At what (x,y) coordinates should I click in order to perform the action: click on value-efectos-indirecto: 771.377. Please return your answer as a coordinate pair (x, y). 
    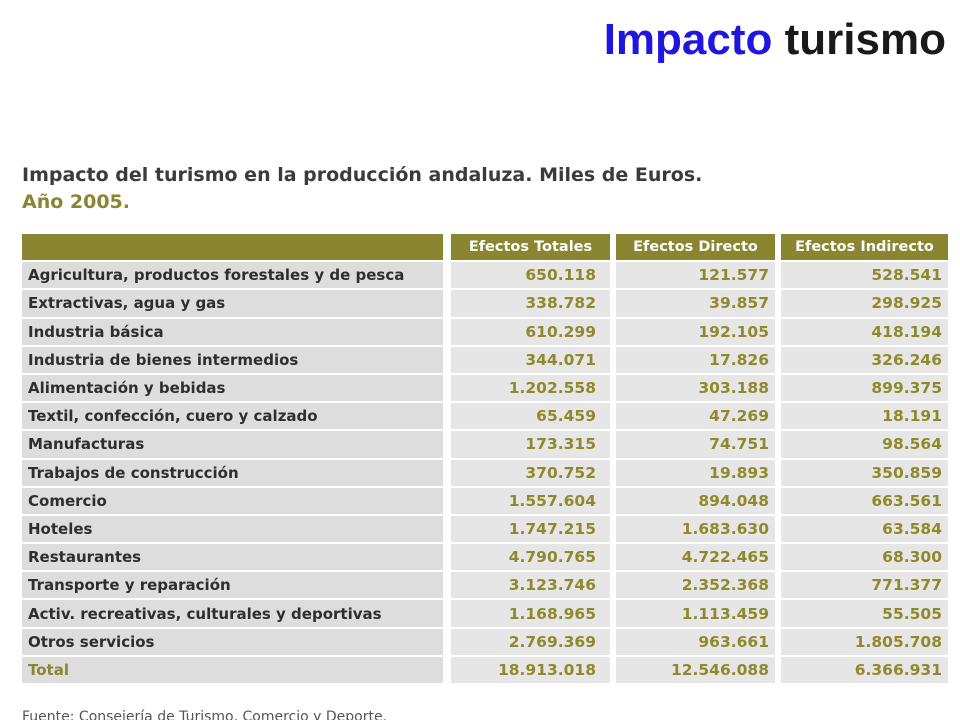
    Looking at the image, I should click on (864, 585).